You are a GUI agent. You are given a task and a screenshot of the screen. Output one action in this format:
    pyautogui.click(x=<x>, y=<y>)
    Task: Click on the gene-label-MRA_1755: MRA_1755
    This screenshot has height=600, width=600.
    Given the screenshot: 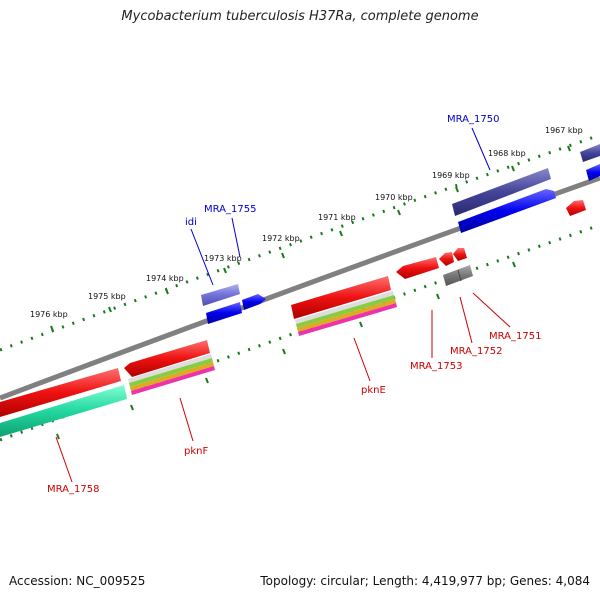 What is the action you would take?
    pyautogui.click(x=230, y=209)
    